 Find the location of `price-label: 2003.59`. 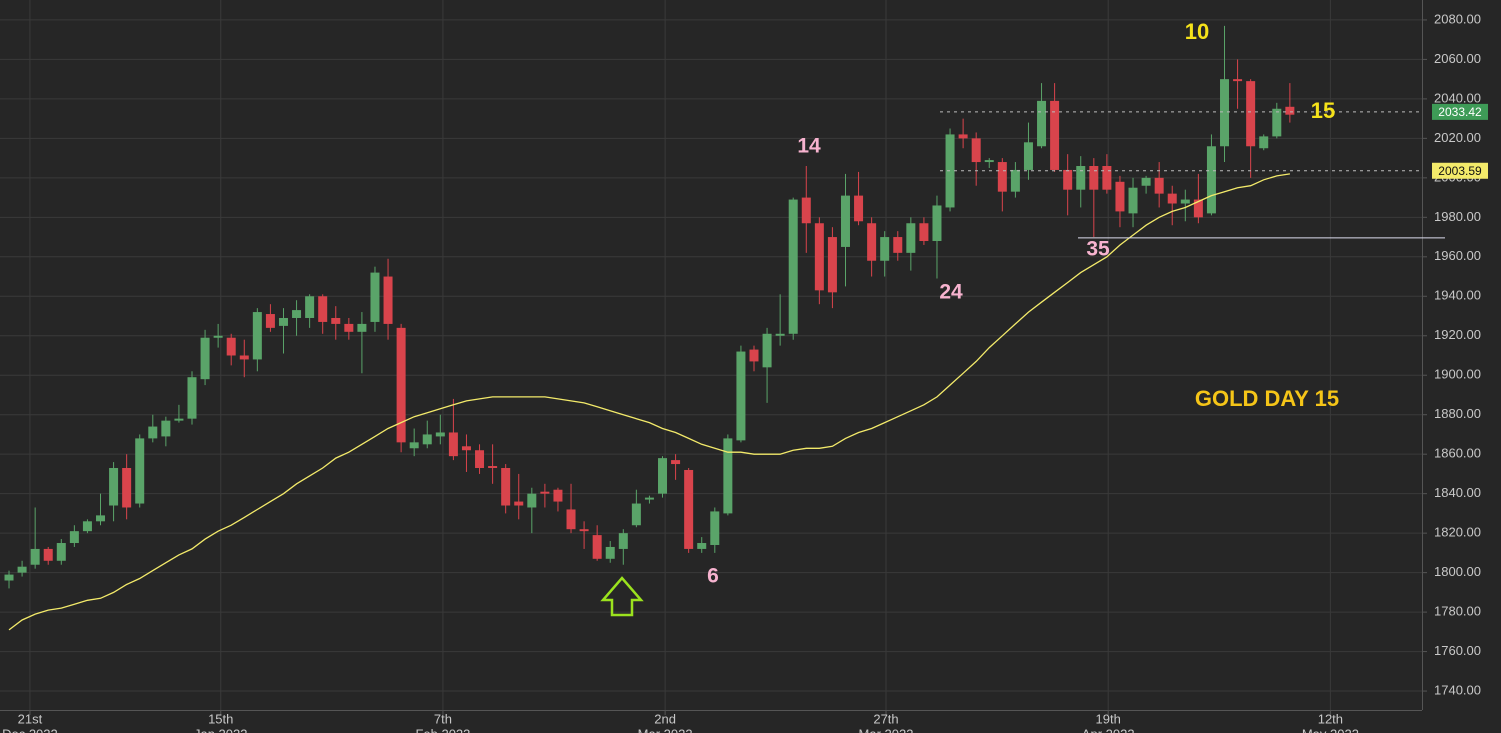

price-label: 2003.59 is located at coordinates (1460, 171).